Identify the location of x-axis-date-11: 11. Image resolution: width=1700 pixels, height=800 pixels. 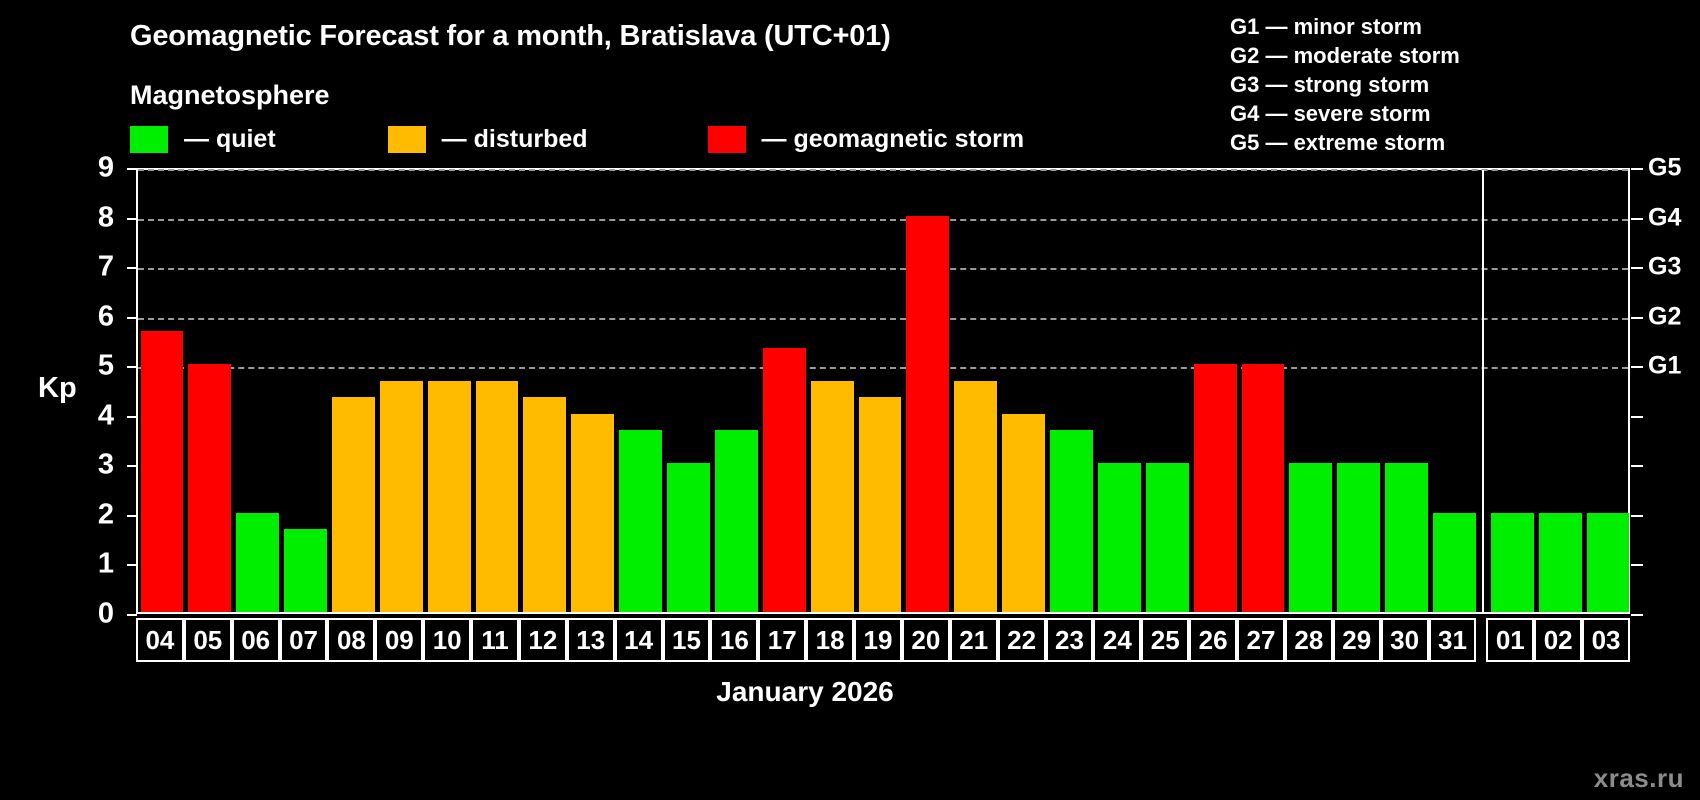
(495, 640).